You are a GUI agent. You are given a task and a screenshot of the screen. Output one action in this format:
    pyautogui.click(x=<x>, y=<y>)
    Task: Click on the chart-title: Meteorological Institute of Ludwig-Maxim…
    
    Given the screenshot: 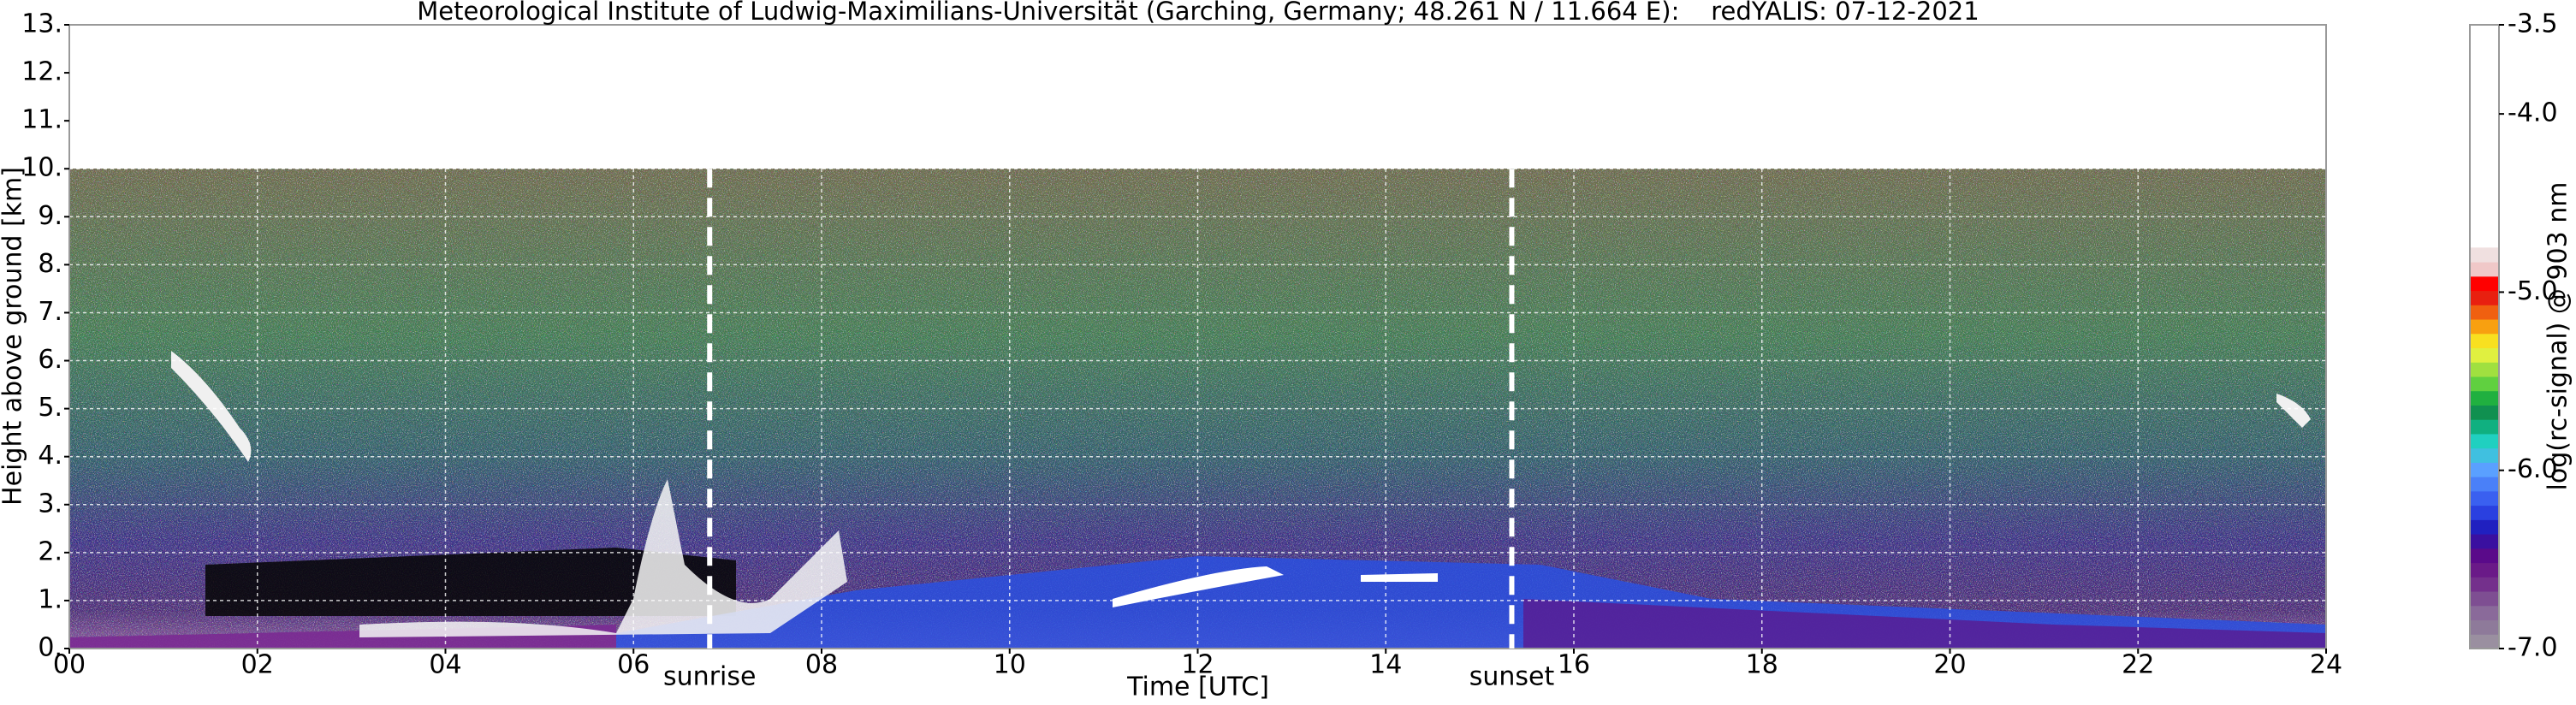 What is the action you would take?
    pyautogui.click(x=1198, y=13)
    